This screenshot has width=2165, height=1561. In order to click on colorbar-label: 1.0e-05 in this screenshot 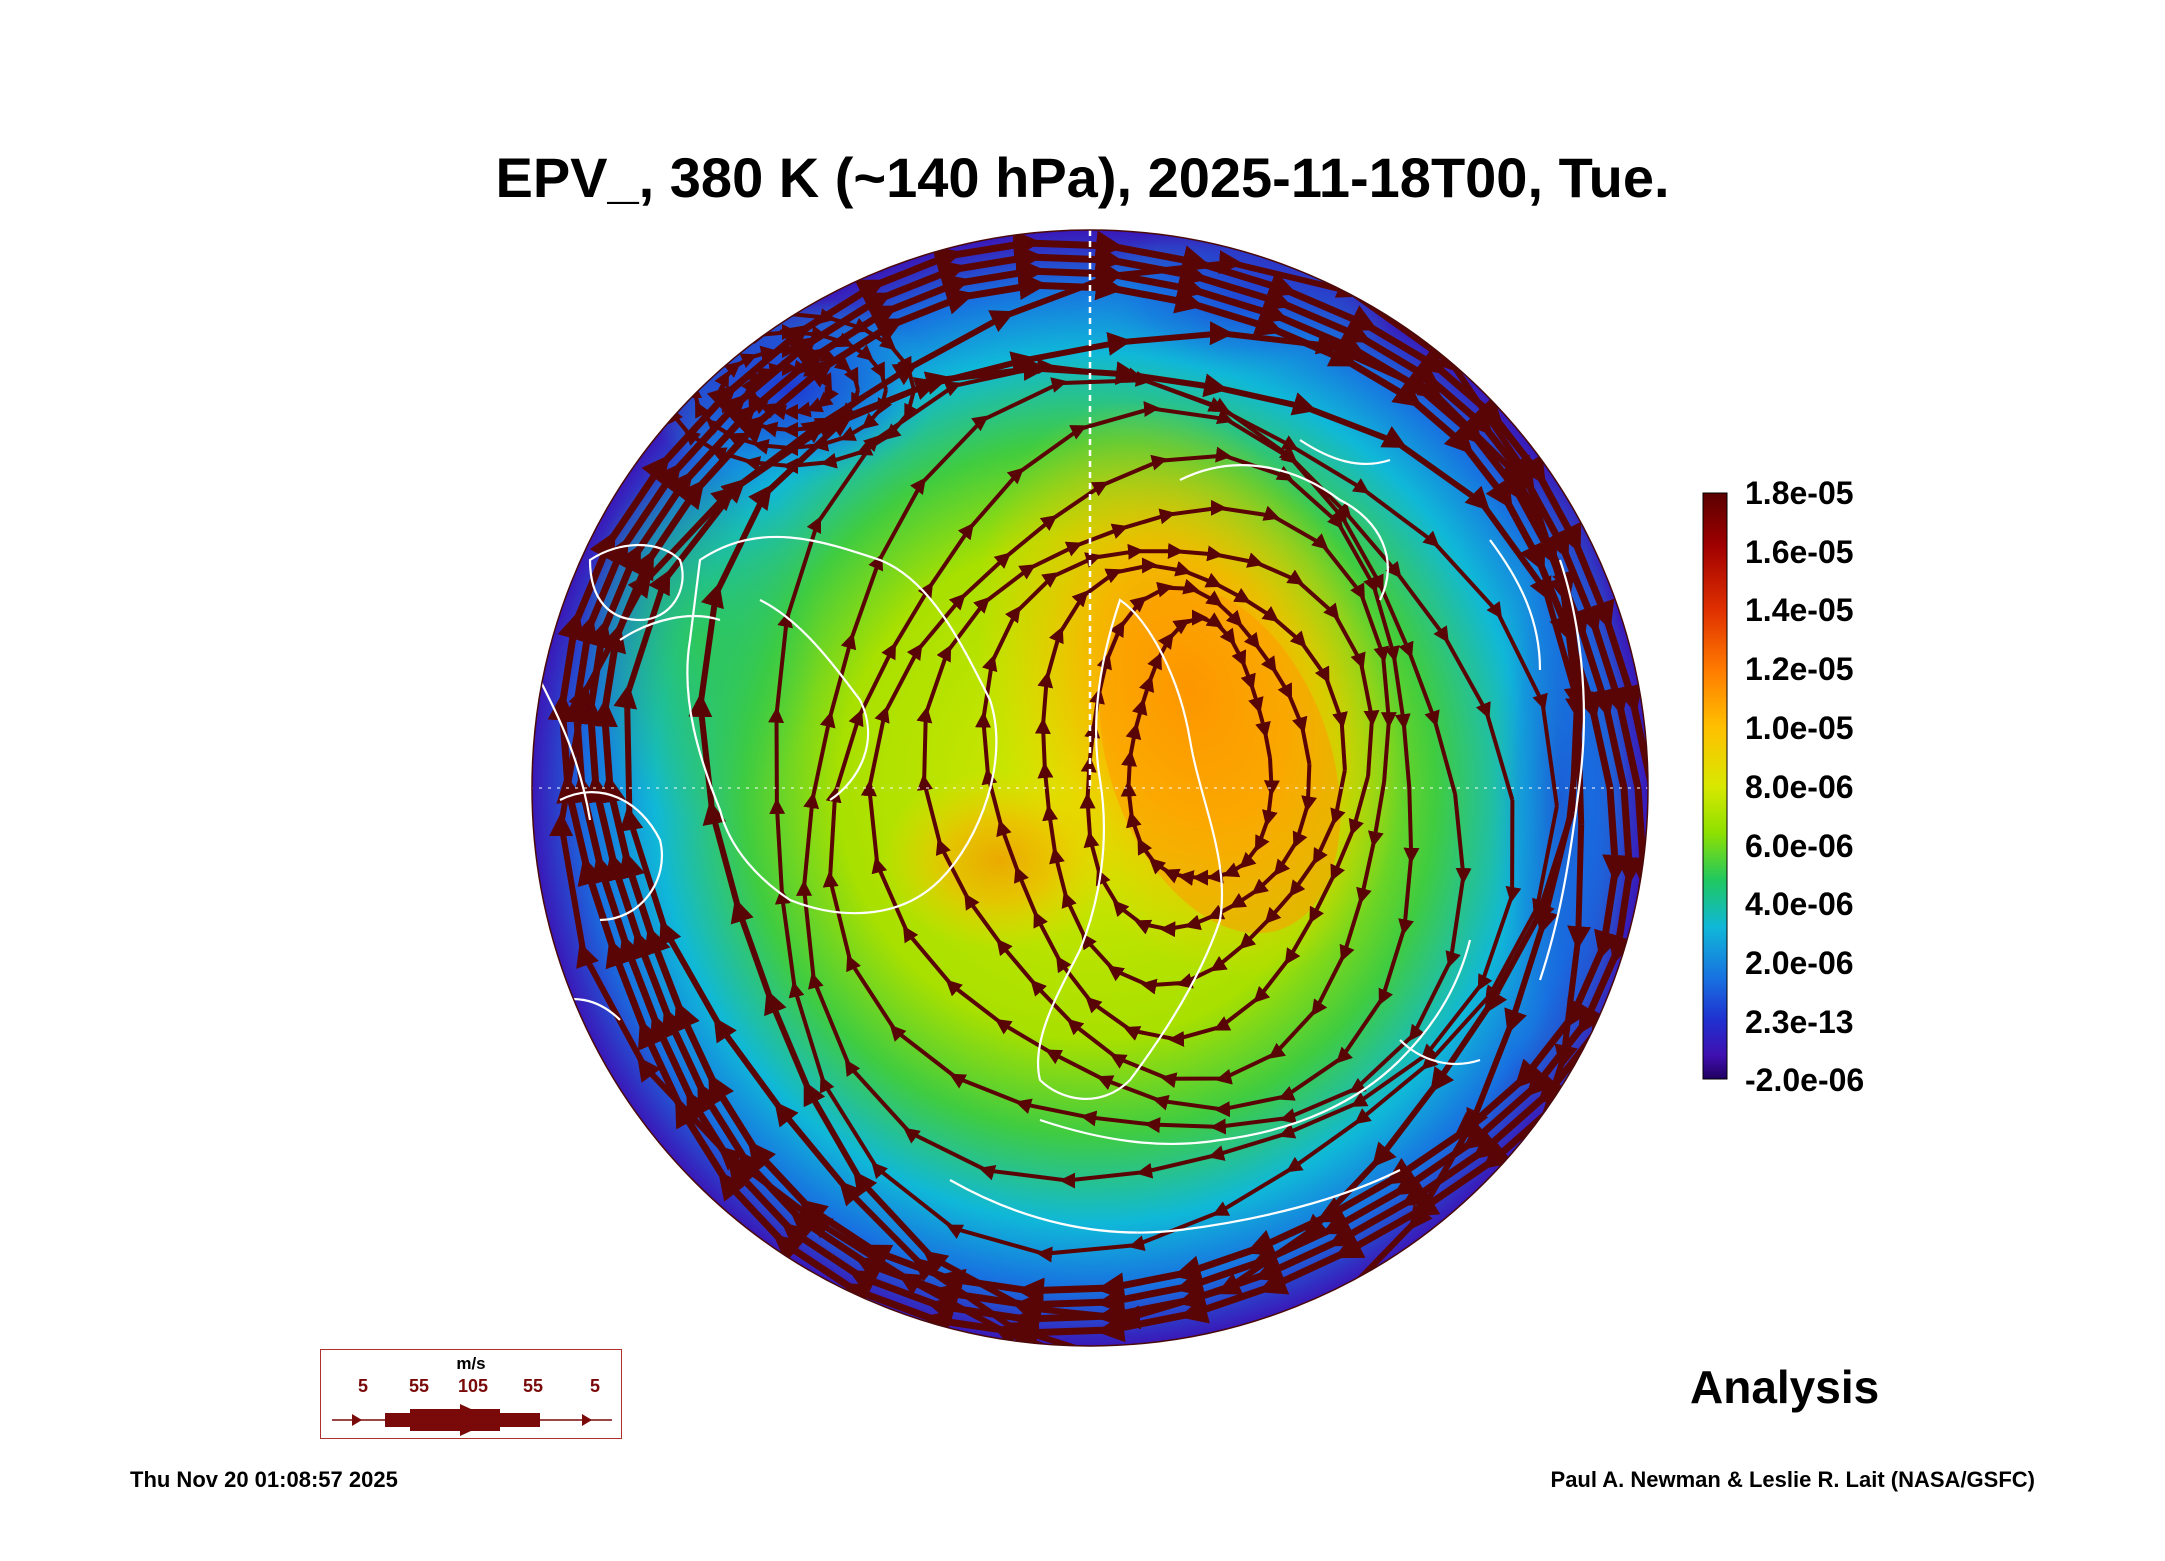, I will do `click(1799, 728)`.